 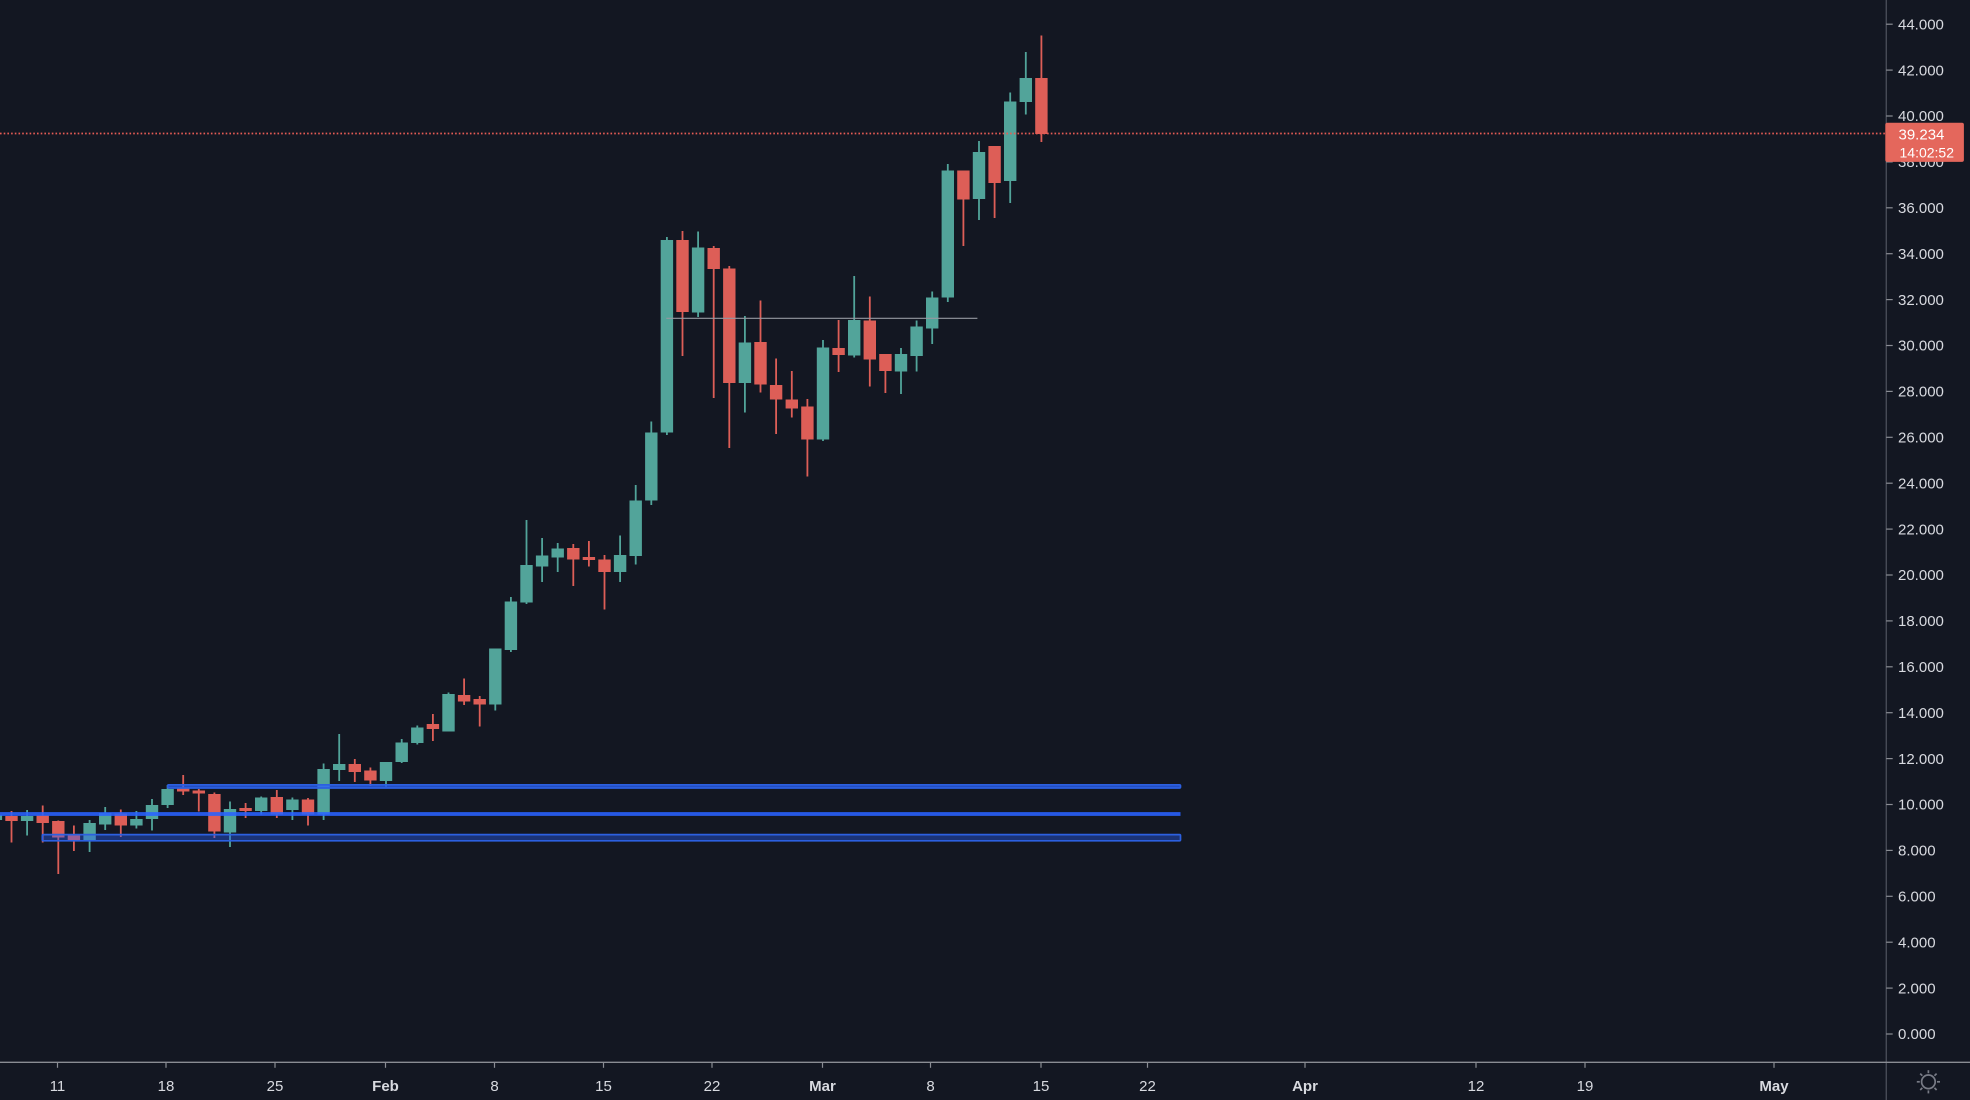 What do you see at coordinates (1921, 116) in the screenshot?
I see `svg-text: 40.000` at bounding box center [1921, 116].